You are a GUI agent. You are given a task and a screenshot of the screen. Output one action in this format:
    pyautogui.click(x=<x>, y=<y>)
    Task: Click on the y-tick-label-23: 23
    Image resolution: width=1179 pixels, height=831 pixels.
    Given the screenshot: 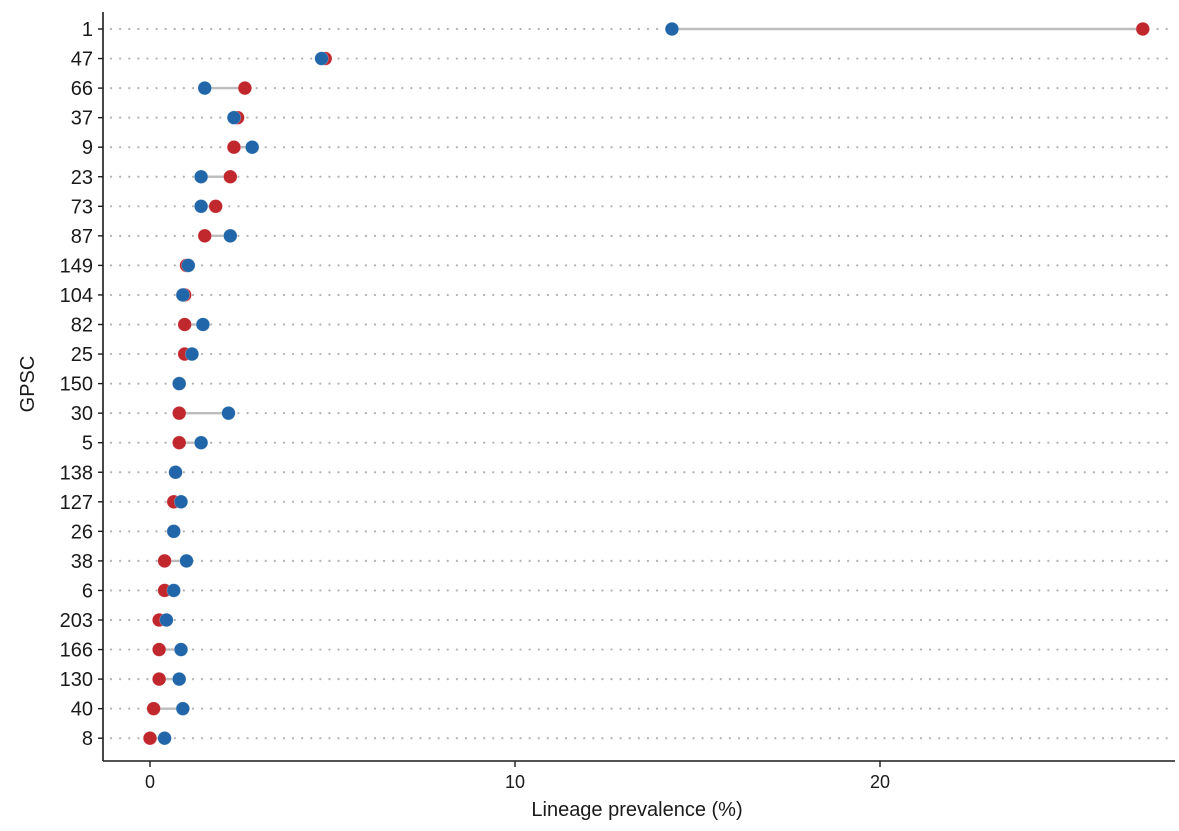 What is the action you would take?
    pyautogui.click(x=82, y=178)
    